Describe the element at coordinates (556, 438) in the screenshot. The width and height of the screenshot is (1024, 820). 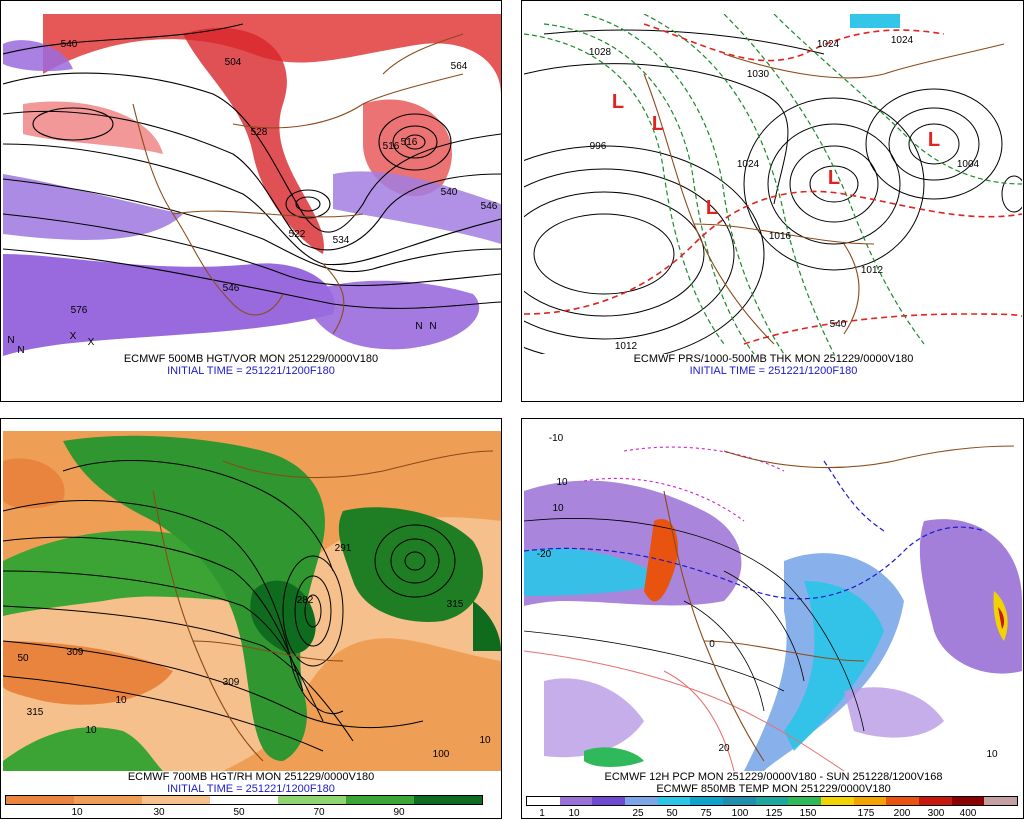
I see `contour-label: -10` at that location.